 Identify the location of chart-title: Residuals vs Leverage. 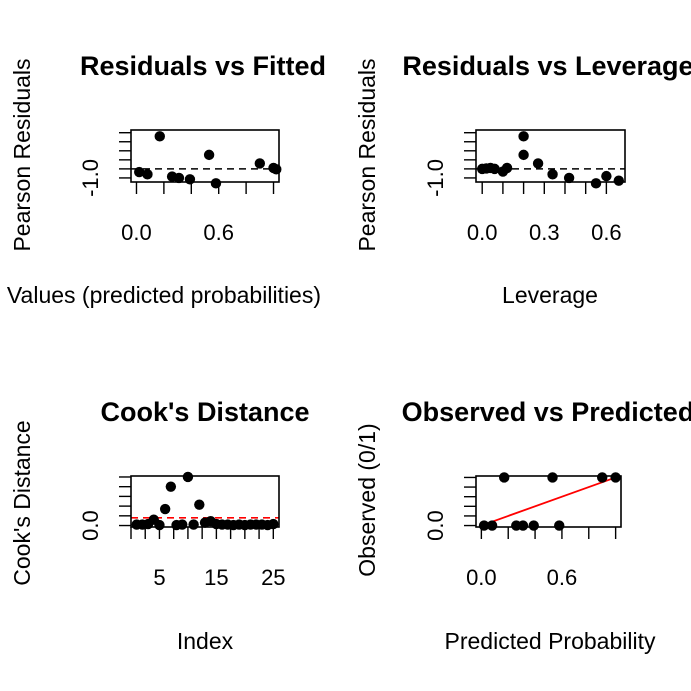
(546, 66).